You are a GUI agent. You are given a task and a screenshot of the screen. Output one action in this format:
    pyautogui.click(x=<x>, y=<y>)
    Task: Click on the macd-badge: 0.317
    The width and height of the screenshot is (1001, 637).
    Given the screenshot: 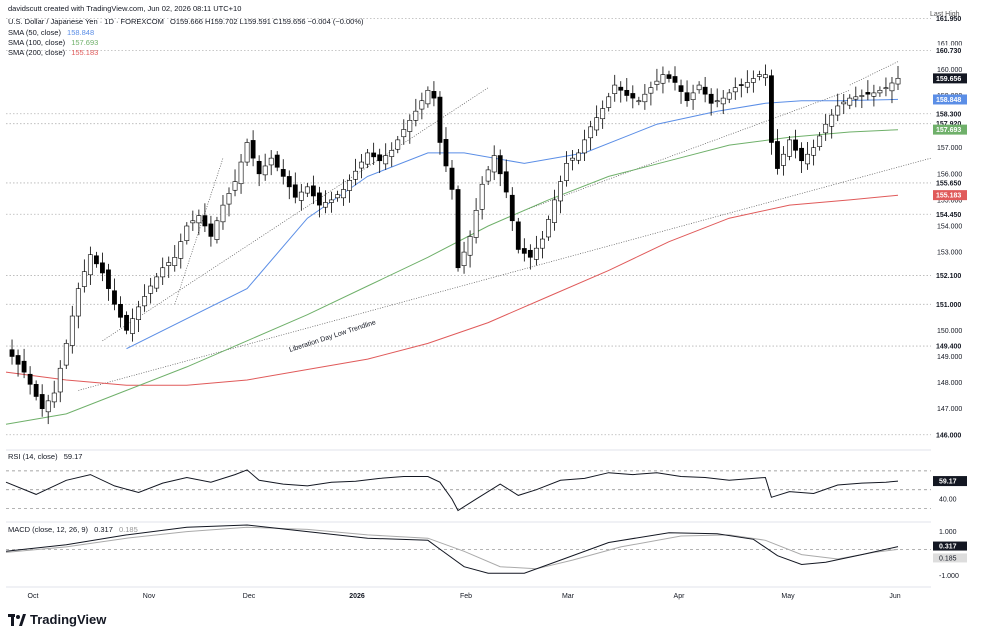 What is the action you would take?
    pyautogui.click(x=948, y=547)
    